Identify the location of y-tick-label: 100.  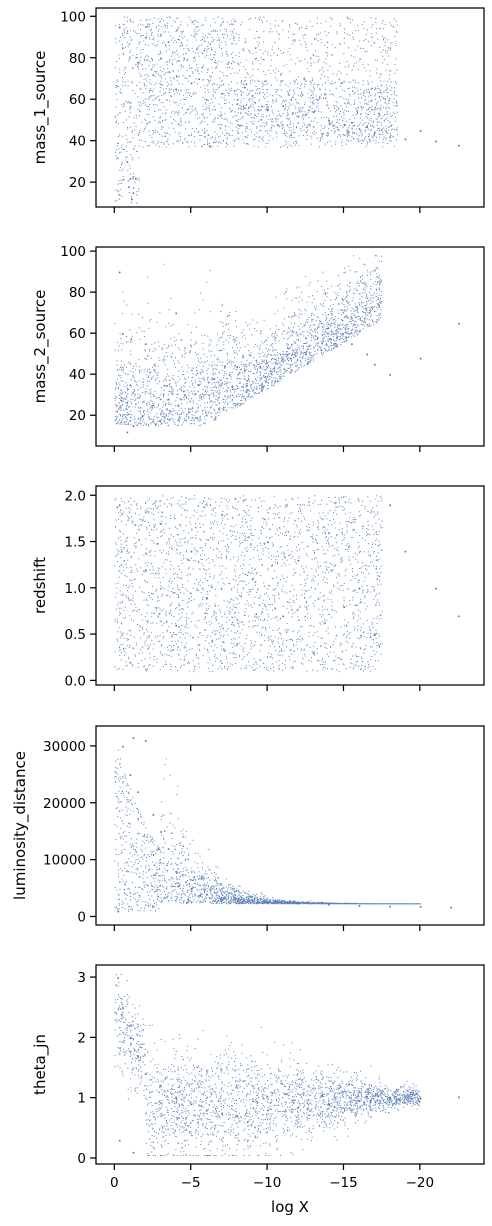
(73, 17).